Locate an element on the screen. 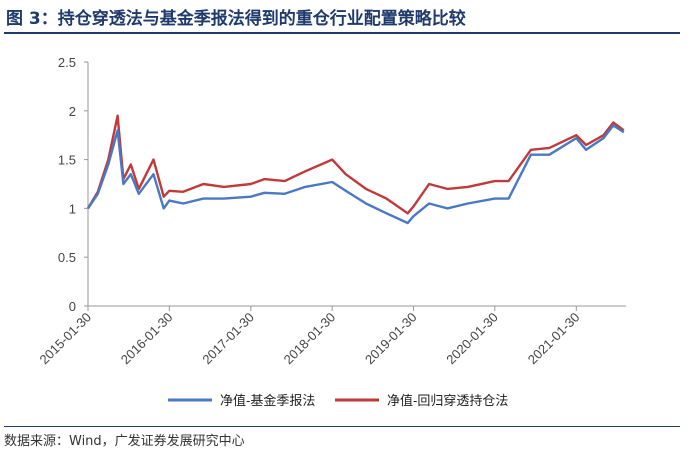  y-tick-label: 2.5 is located at coordinates (67, 62).